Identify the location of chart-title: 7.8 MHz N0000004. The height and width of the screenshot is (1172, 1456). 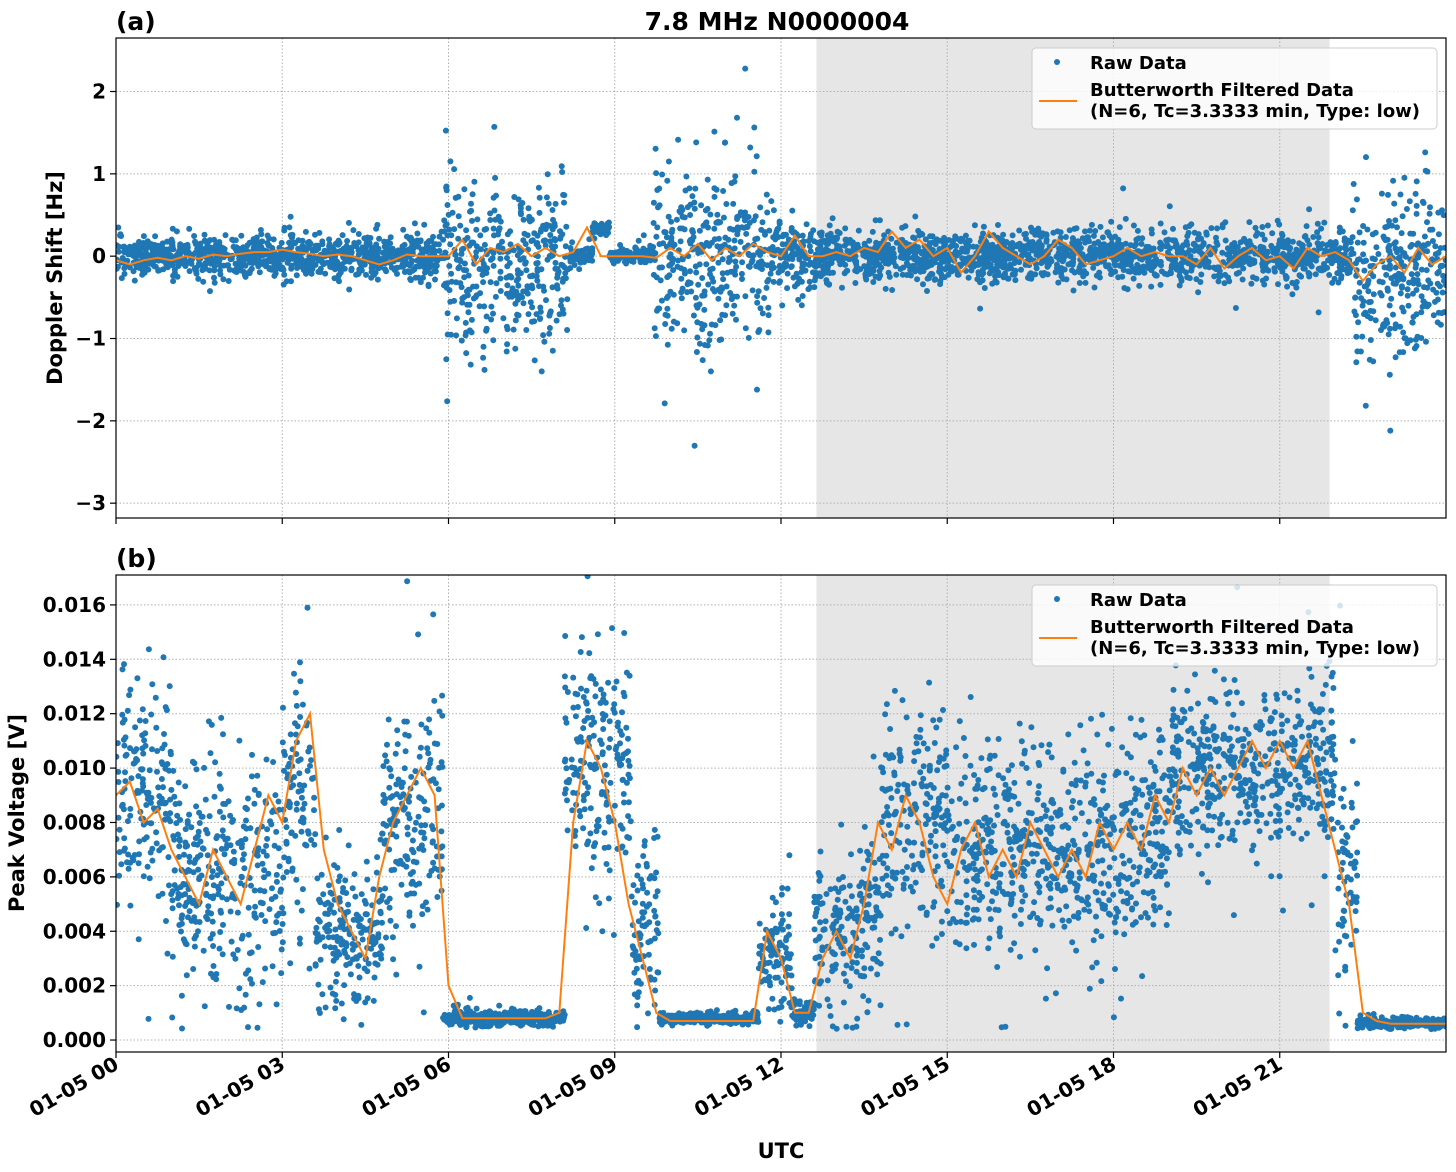
(777, 21).